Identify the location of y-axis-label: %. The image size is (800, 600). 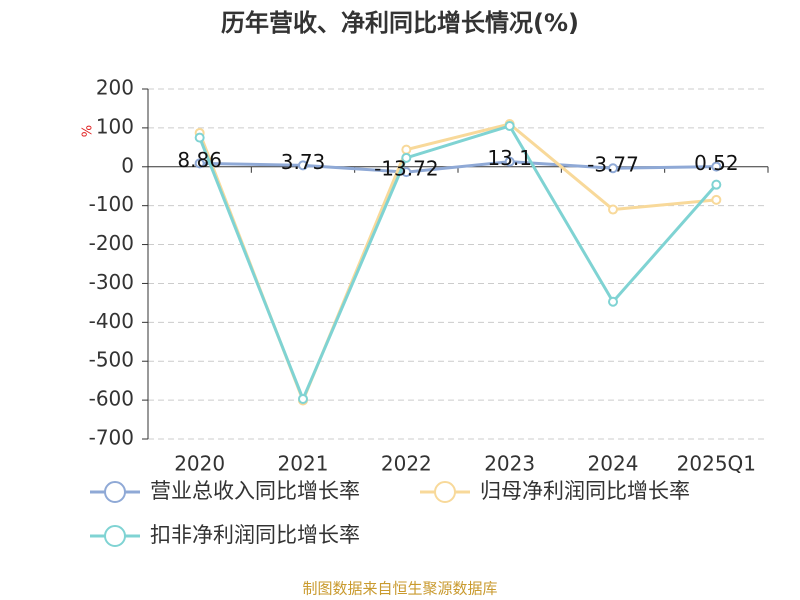
(88, 131).